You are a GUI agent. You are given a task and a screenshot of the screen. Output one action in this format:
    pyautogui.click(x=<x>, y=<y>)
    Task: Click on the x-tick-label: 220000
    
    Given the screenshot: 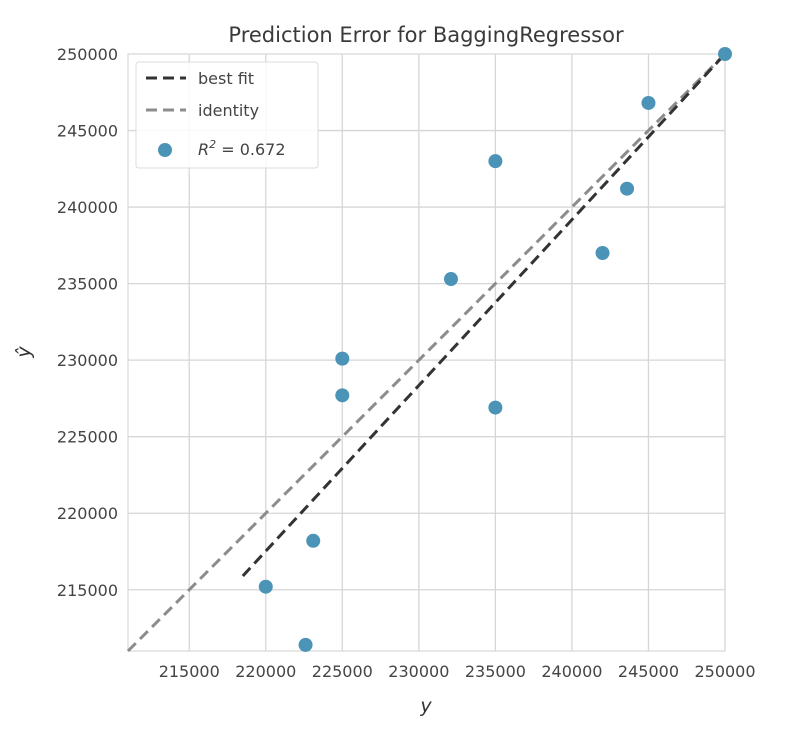 What is the action you would take?
    pyautogui.click(x=265, y=671)
    